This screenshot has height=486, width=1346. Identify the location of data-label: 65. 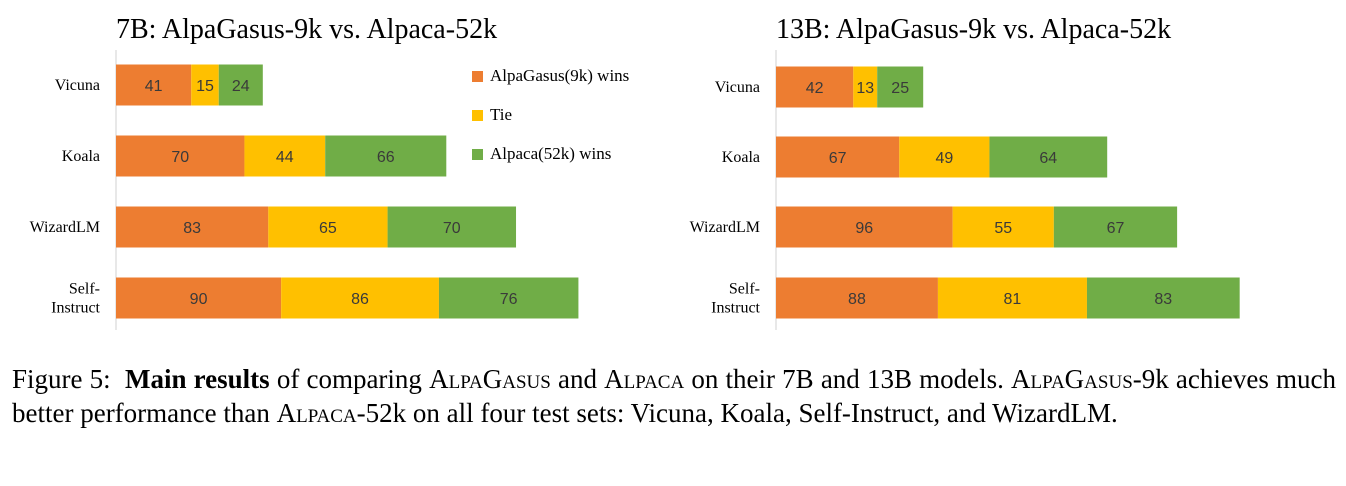
(328, 228).